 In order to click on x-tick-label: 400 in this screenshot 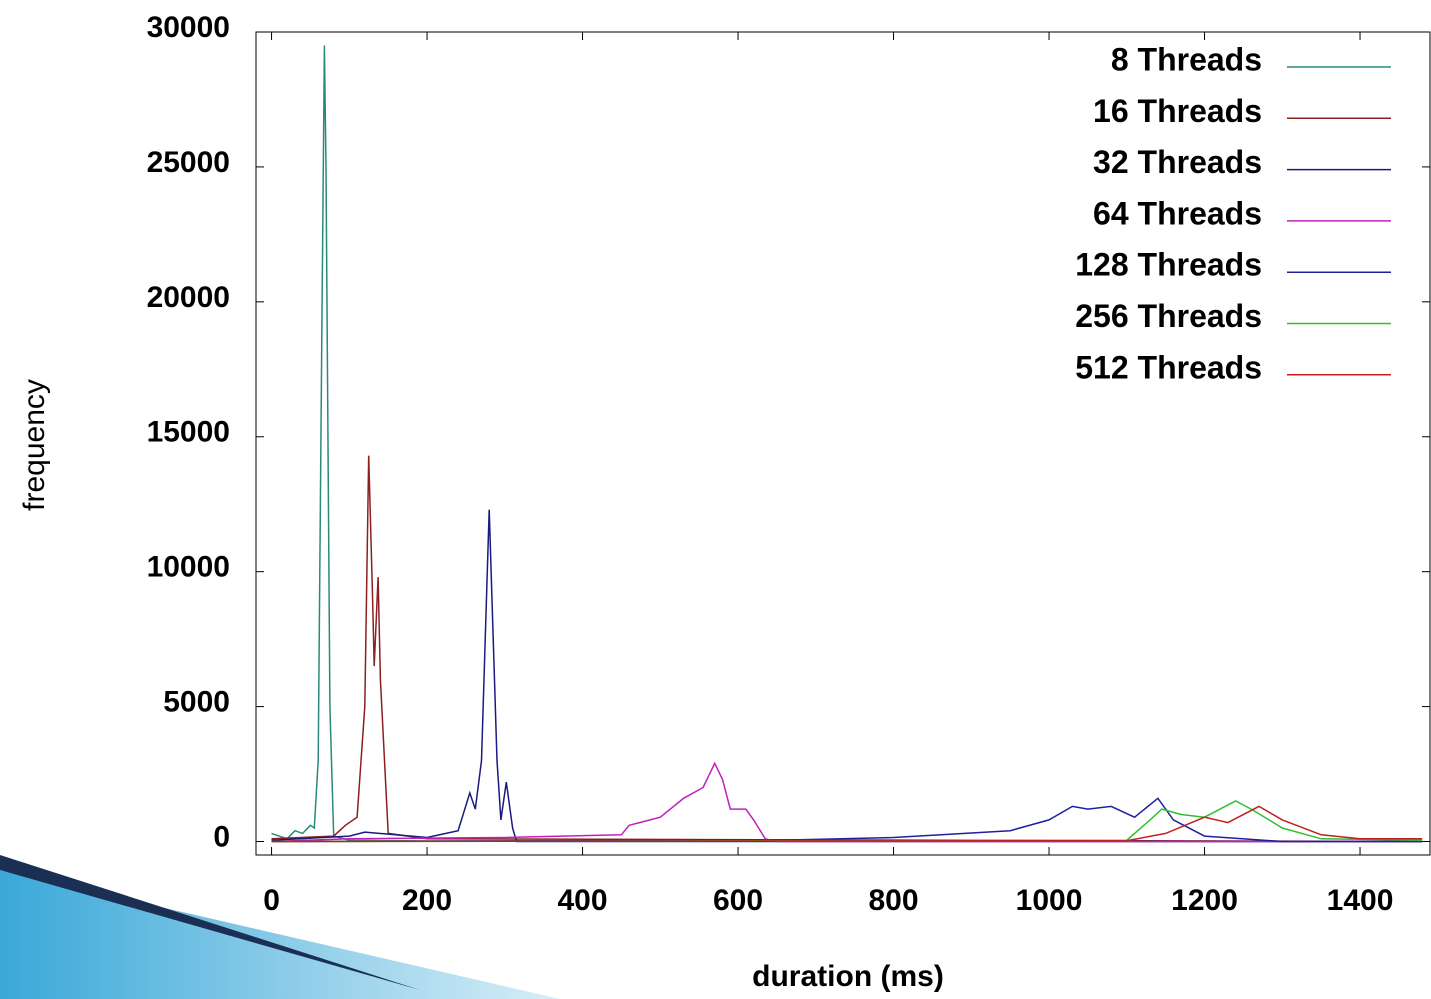, I will do `click(583, 900)`.